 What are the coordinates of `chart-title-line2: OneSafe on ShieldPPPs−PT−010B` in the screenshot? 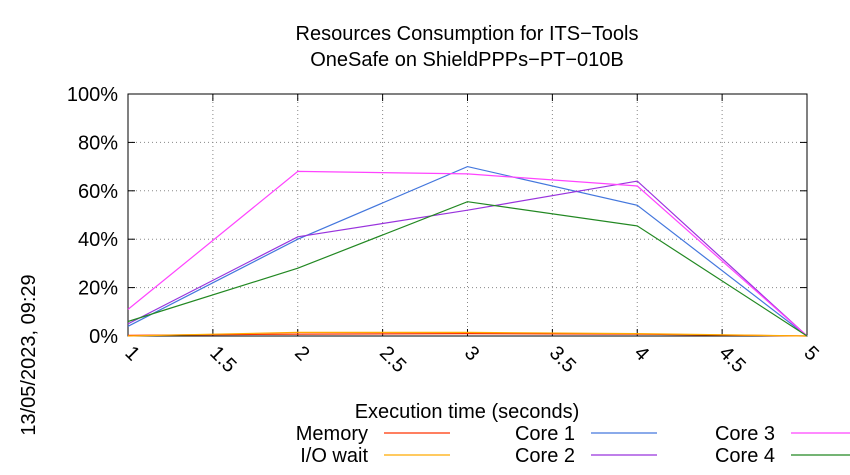 It's located at (467, 60).